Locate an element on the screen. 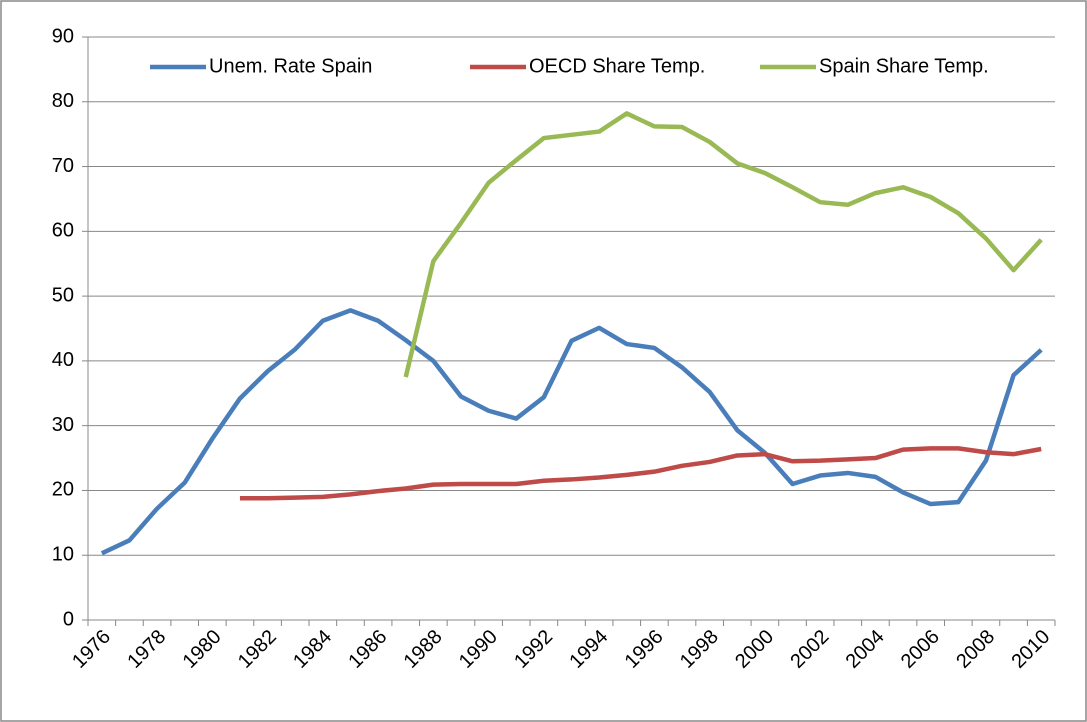  y-tick-label: 90 is located at coordinates (63, 36).